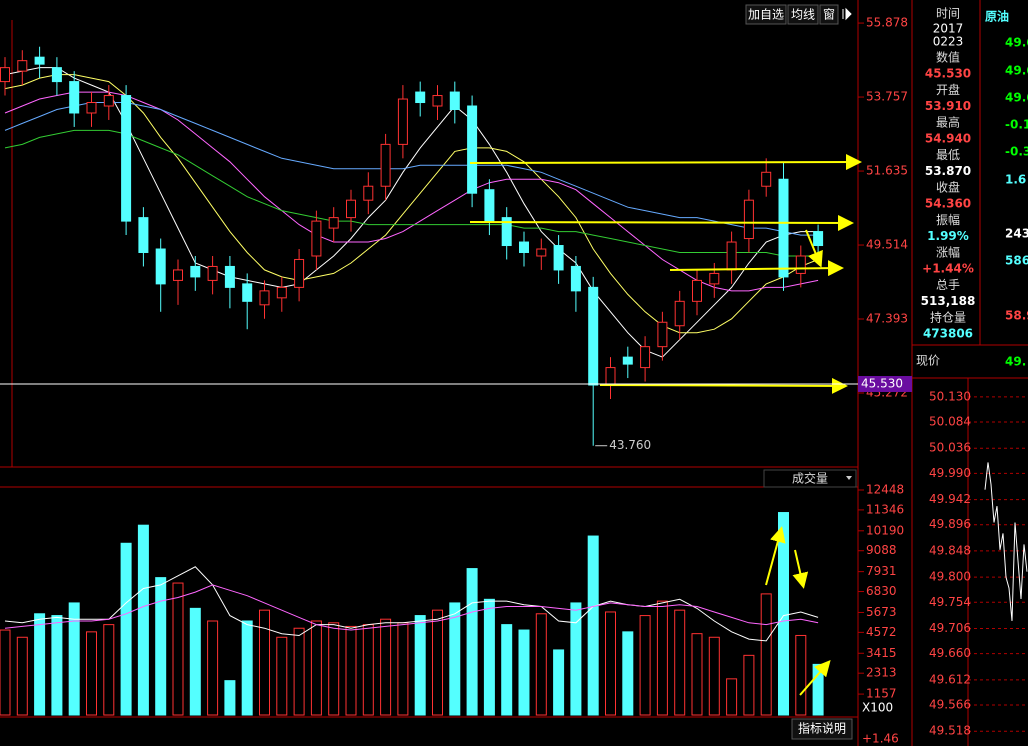  What do you see at coordinates (948, 29) in the screenshot?
I see `time-value: 2017` at bounding box center [948, 29].